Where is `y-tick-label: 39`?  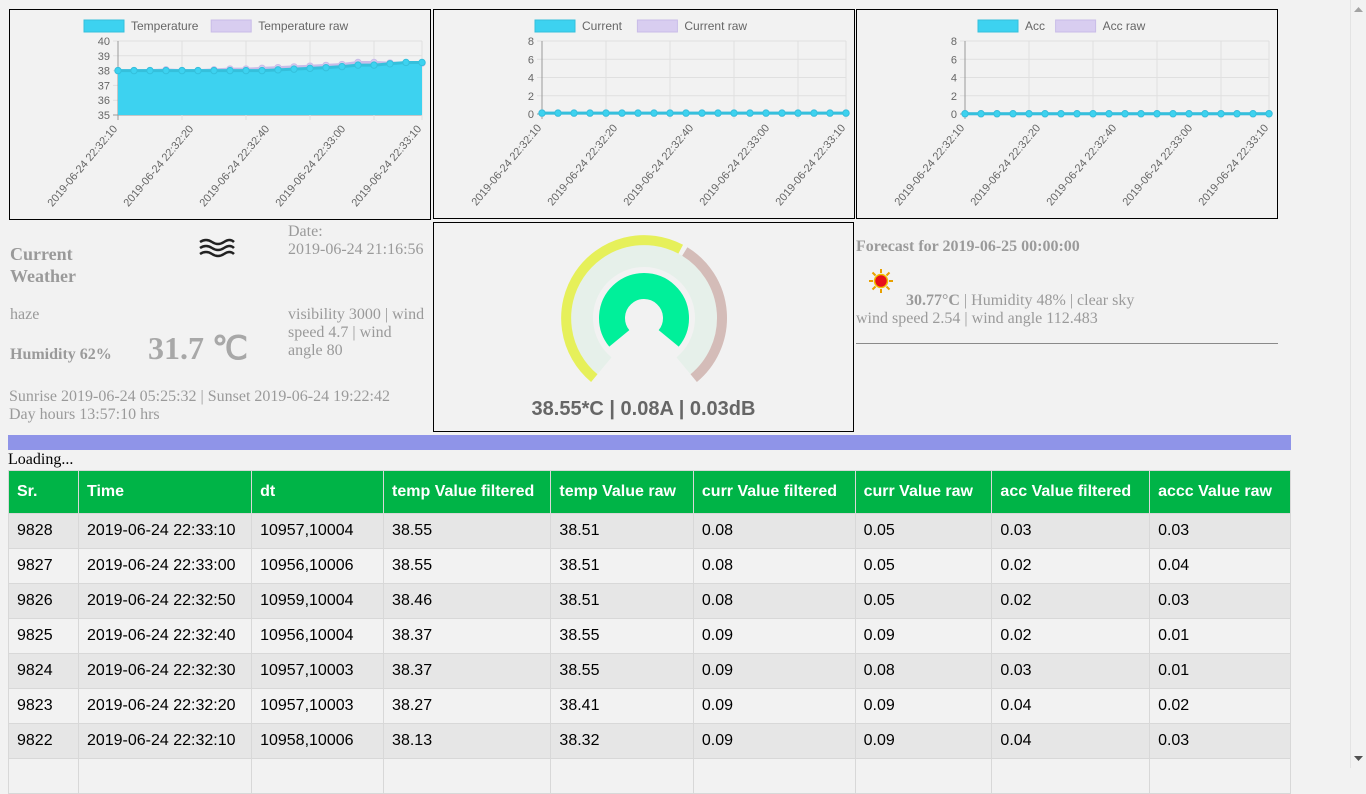
y-tick-label: 39 is located at coordinates (104, 57).